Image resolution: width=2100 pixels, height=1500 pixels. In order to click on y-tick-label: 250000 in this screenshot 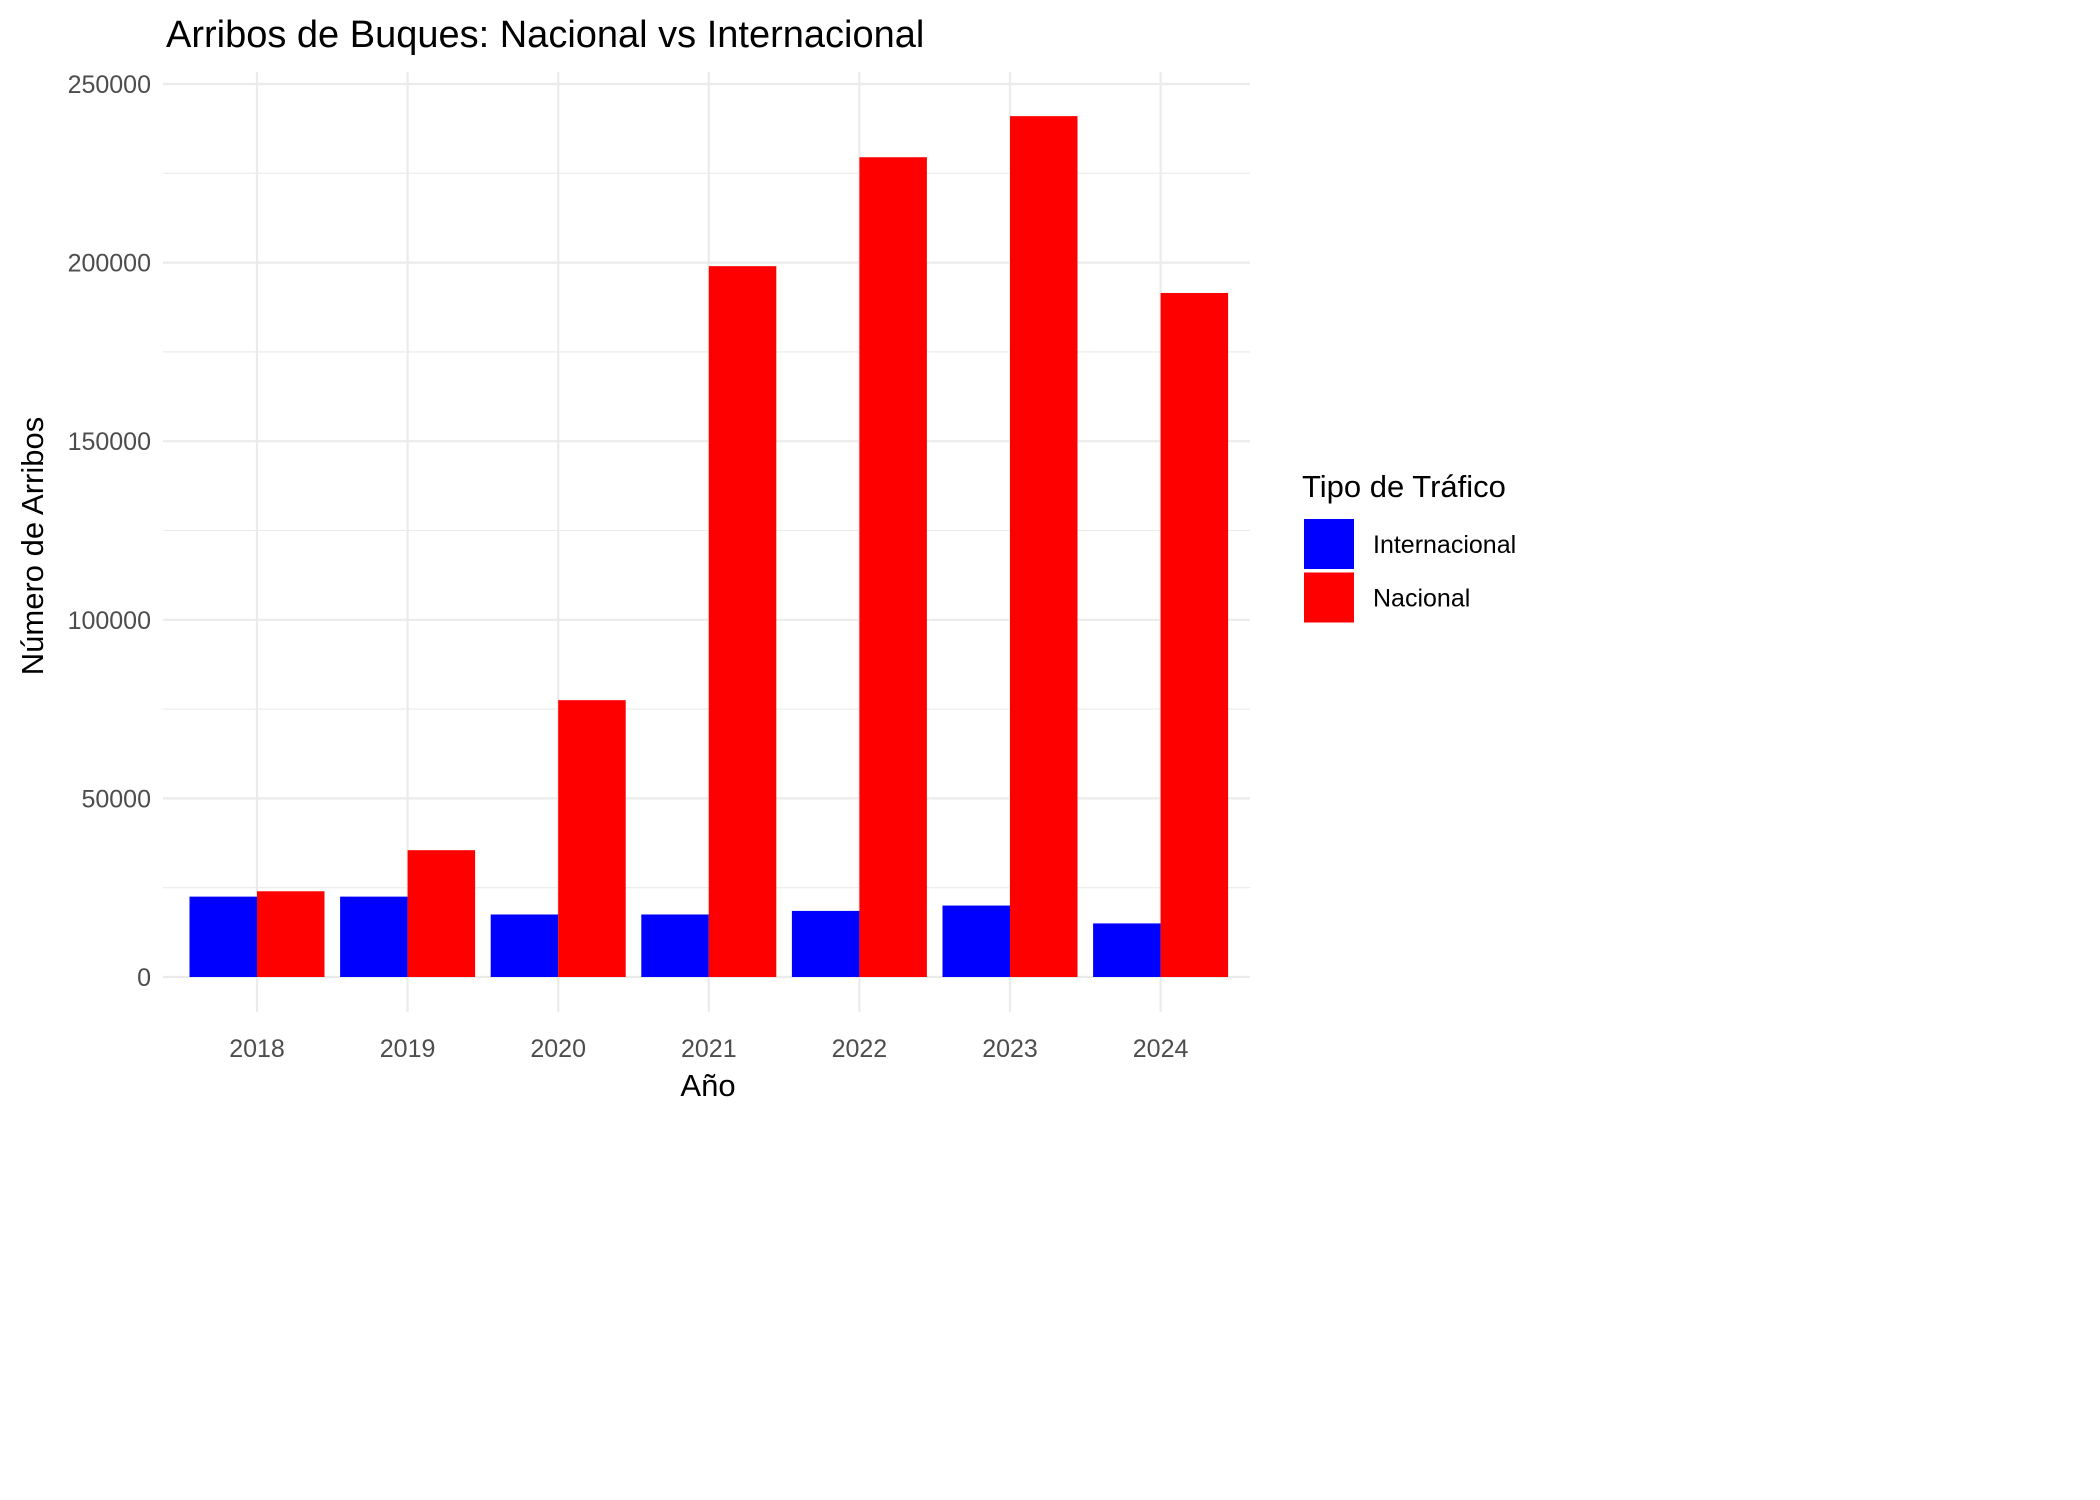, I will do `click(109, 85)`.